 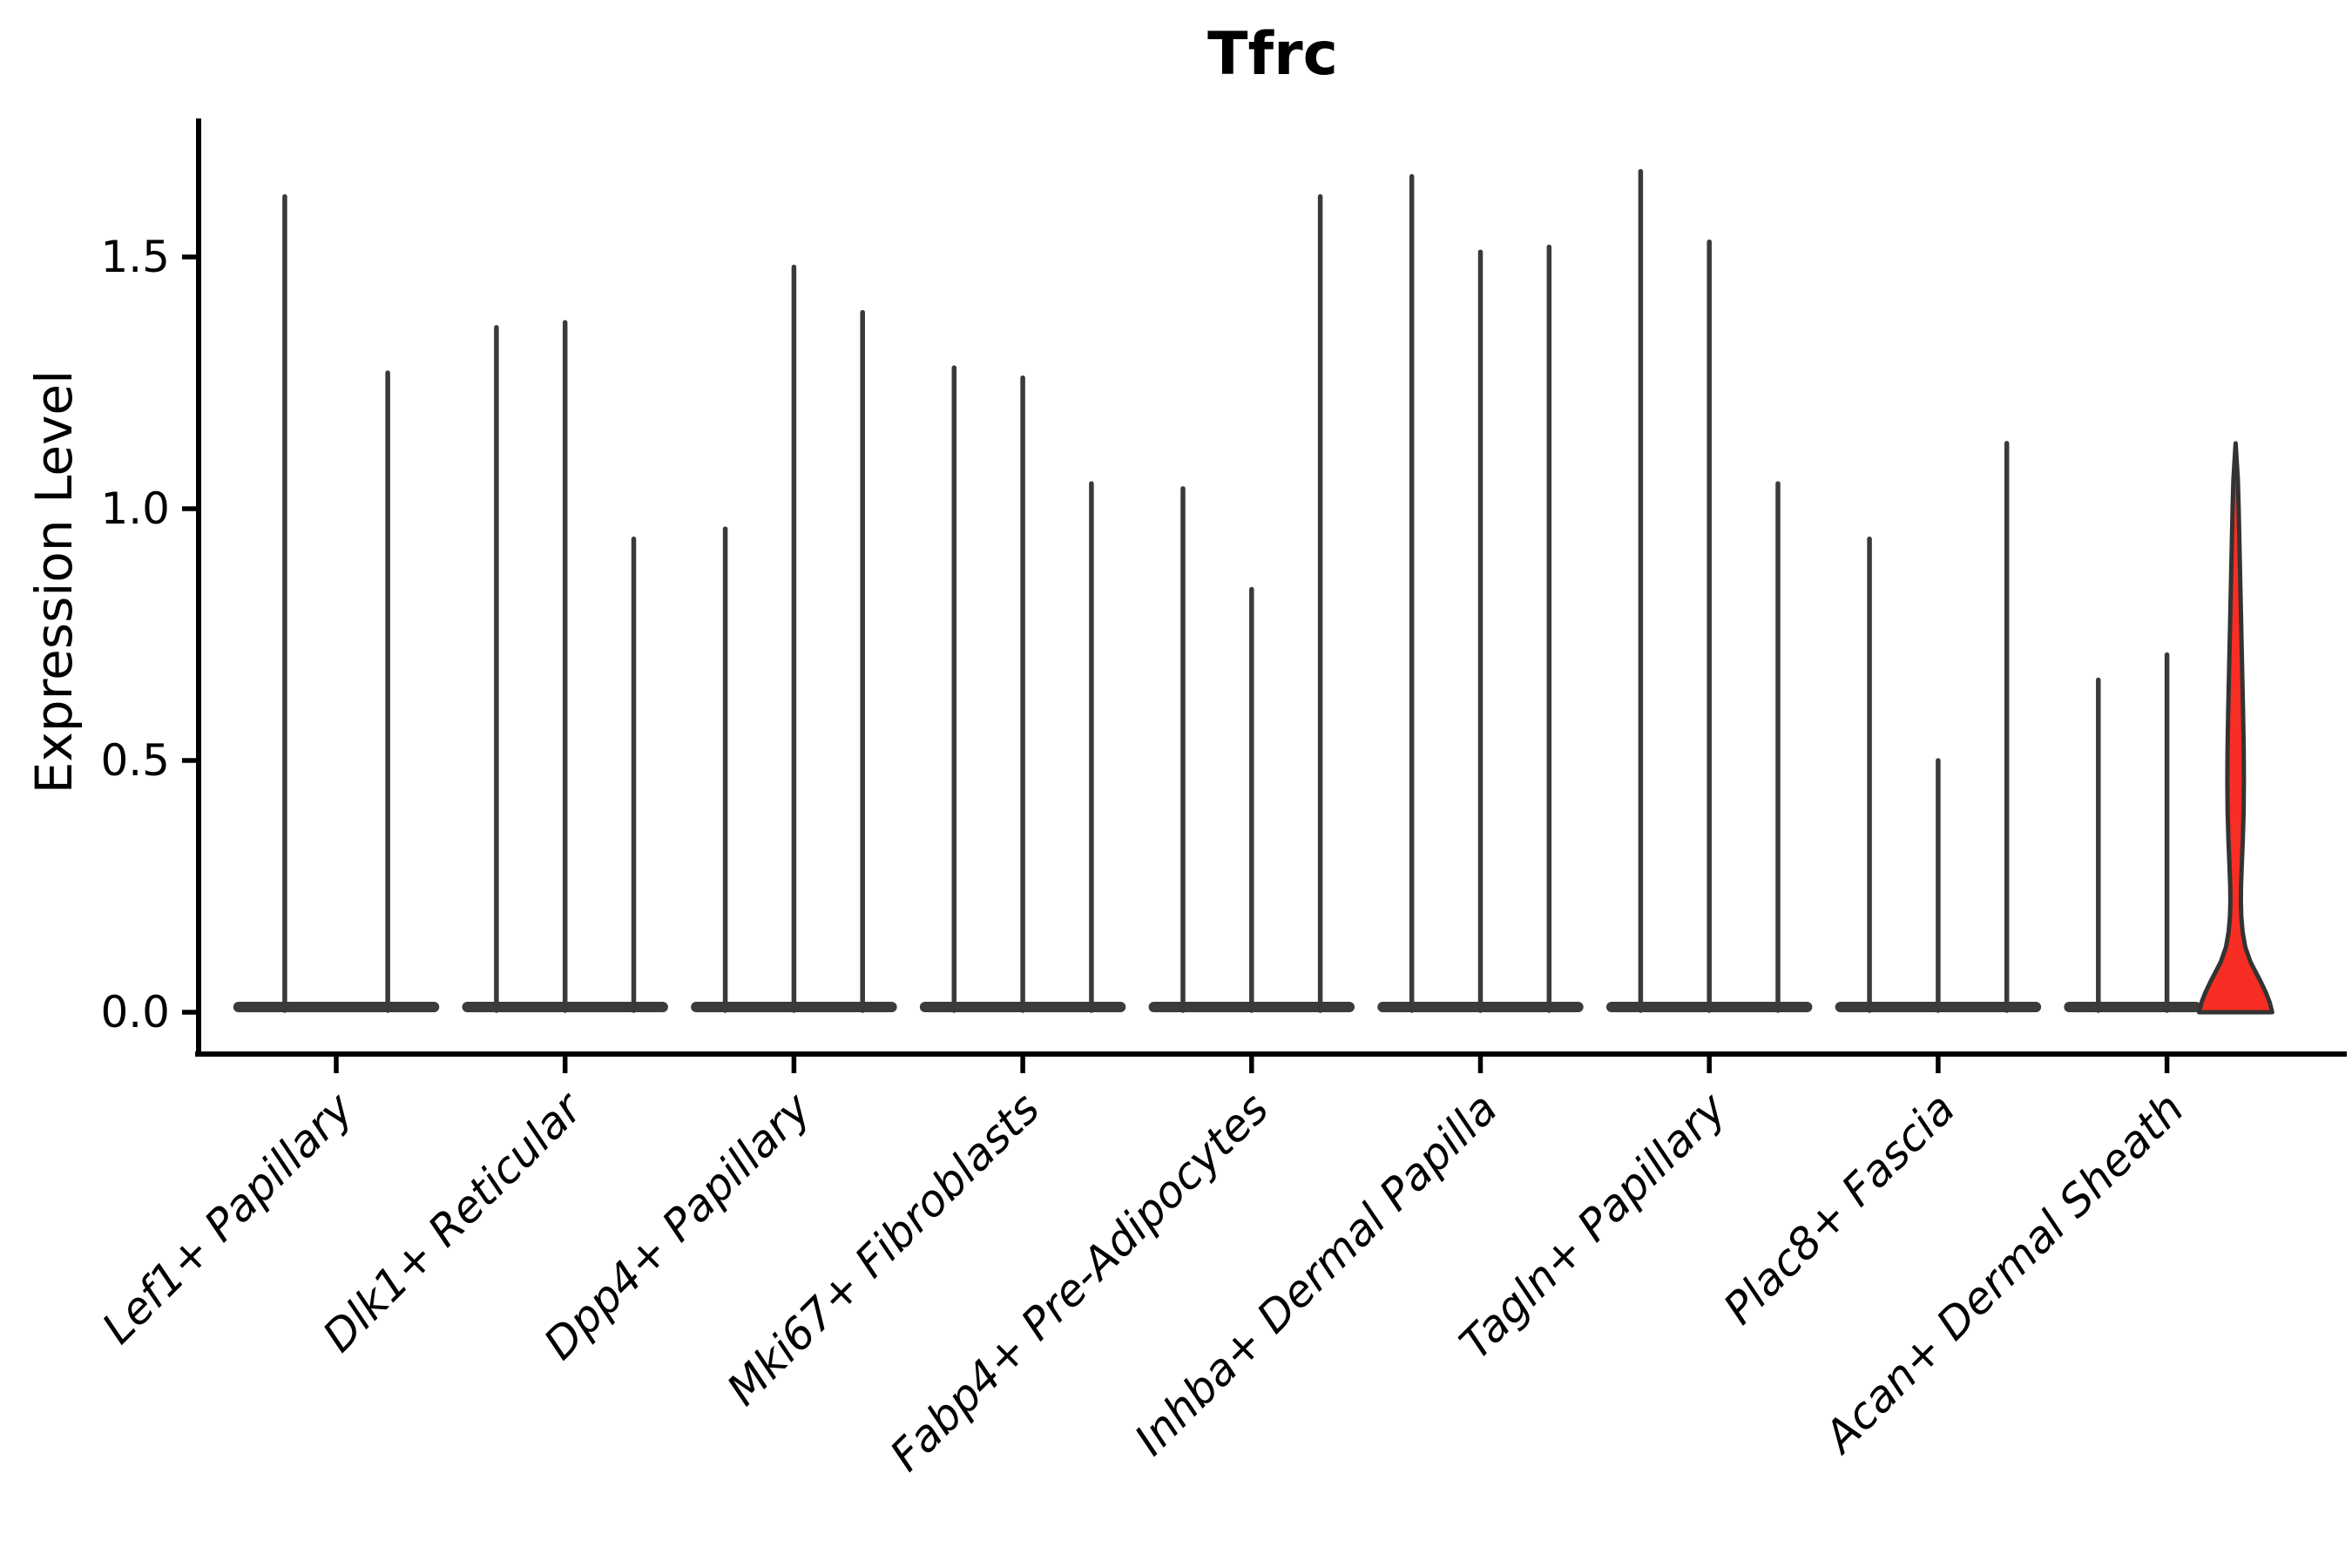 I want to click on y-tick-label: 1.5, so click(x=135, y=257).